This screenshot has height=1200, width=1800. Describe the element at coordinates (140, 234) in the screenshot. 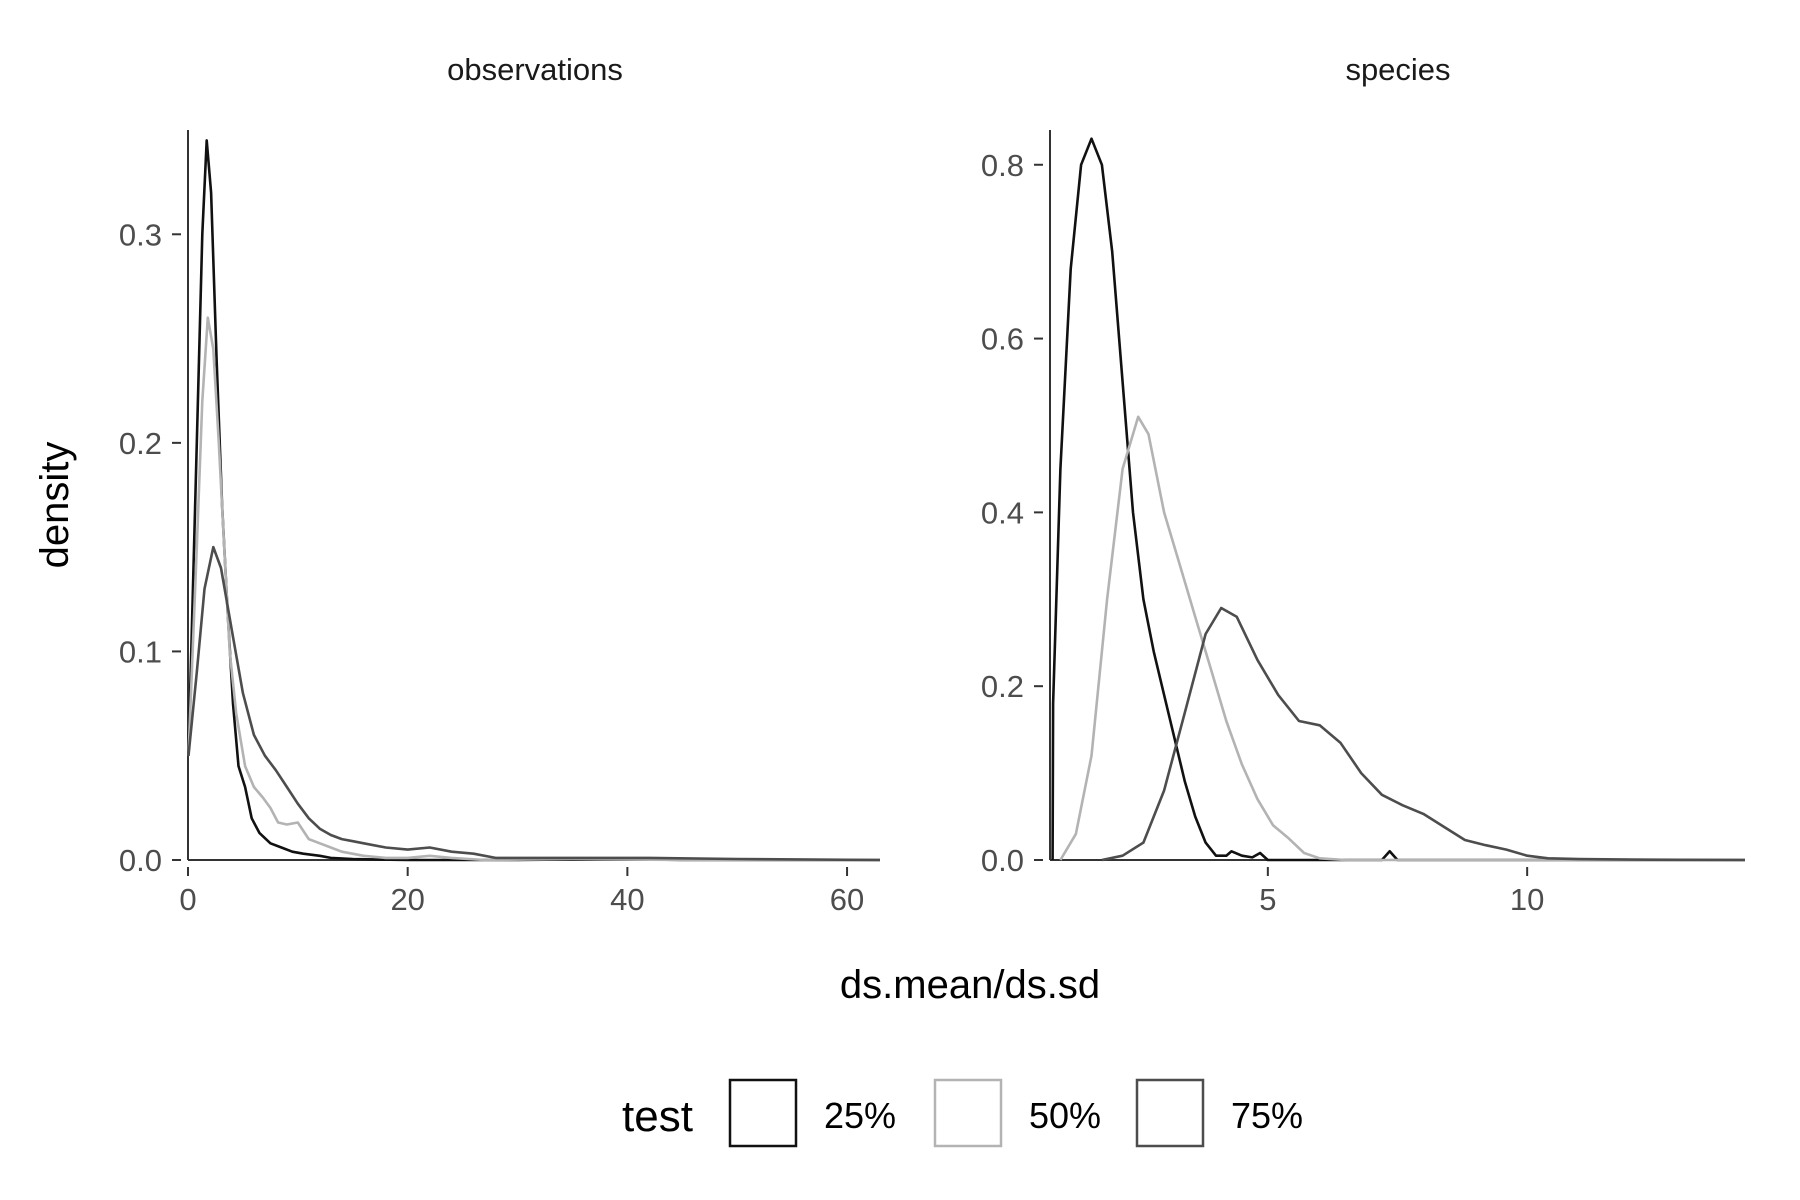

I see `y-tick-label: 0.3` at that location.